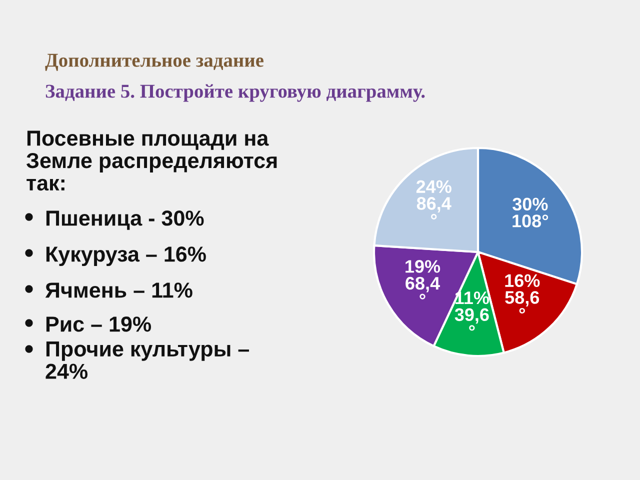 This screenshot has width=640, height=480. What do you see at coordinates (118, 290) in the screenshot?
I see `text: Ячмень – 11%` at bounding box center [118, 290].